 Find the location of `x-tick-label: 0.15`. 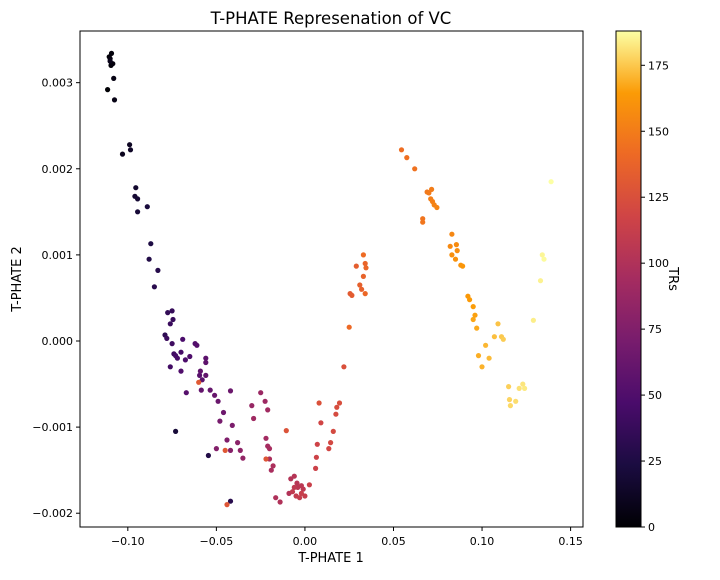

x-tick-label: 0.15 is located at coordinates (570, 541).